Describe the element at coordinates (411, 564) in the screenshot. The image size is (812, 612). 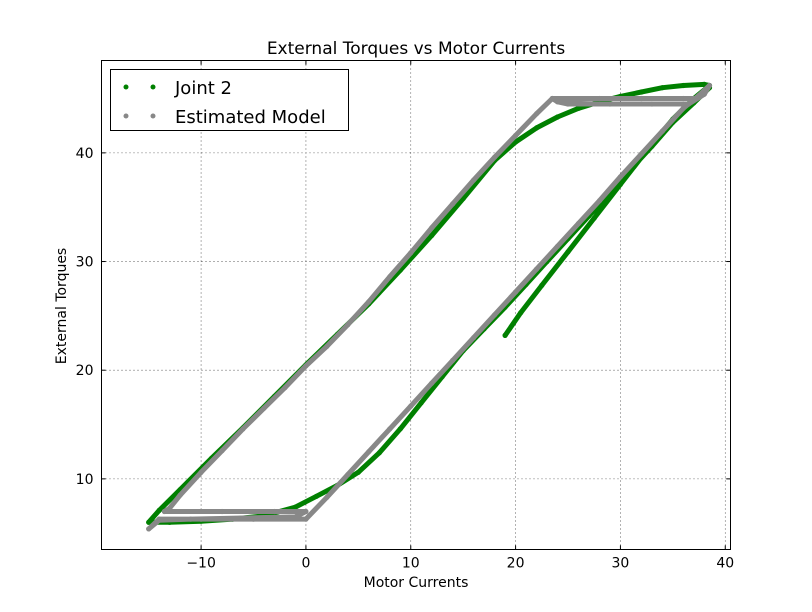
I see `x-tick-label: 10` at that location.